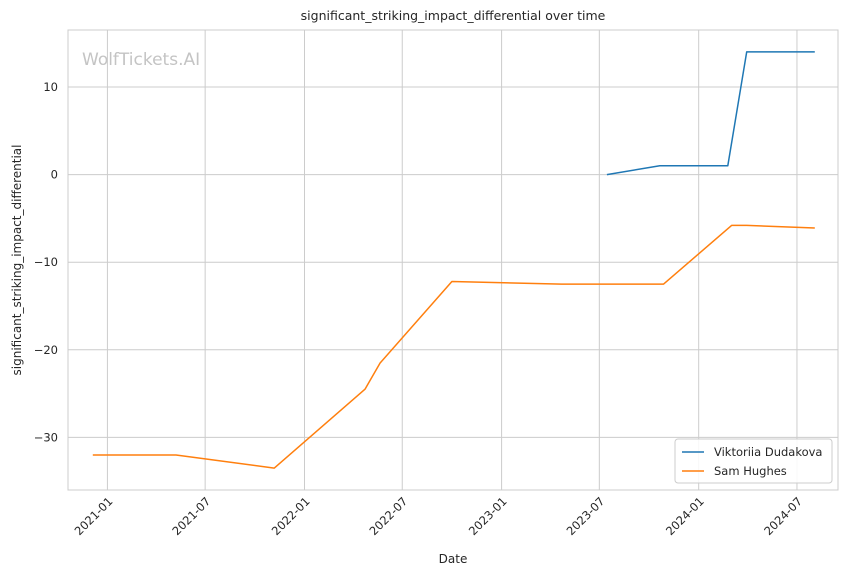 Image resolution: width=850 pixels, height=575 pixels. I want to click on y-tick-label: −30, so click(46, 437).